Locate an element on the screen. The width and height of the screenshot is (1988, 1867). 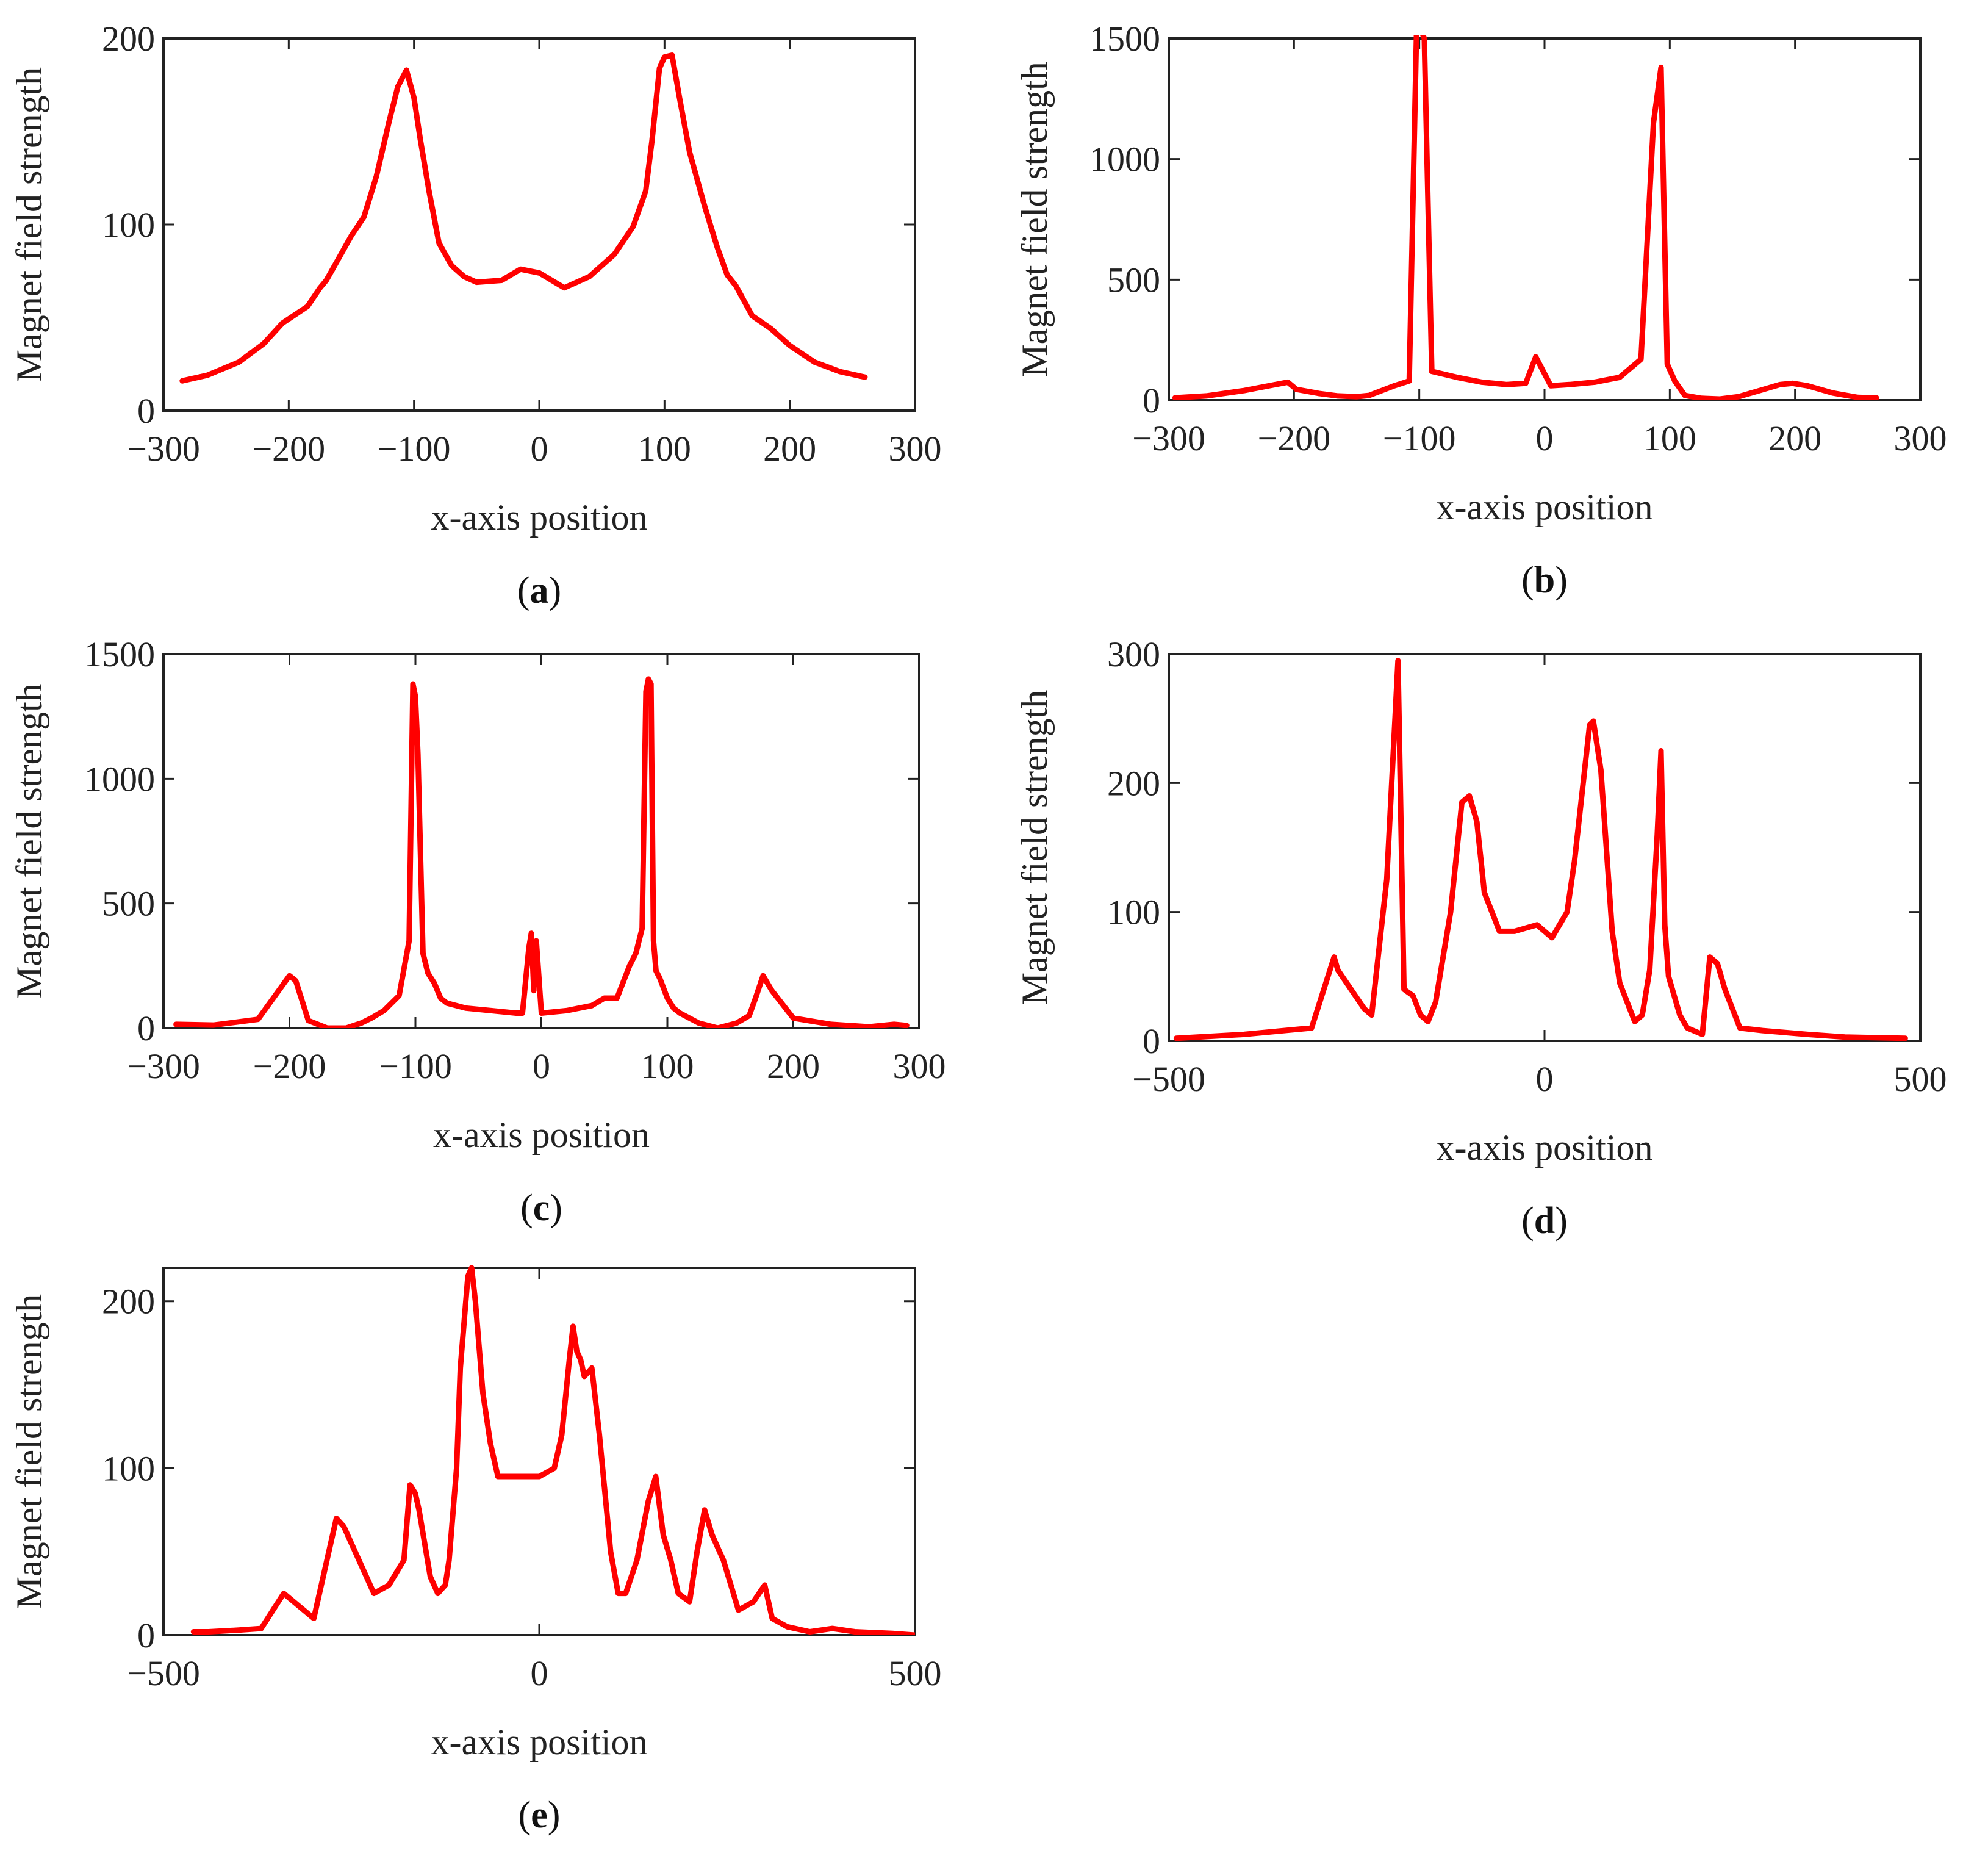
chart-a-caption: (a) is located at coordinates (539, 591).